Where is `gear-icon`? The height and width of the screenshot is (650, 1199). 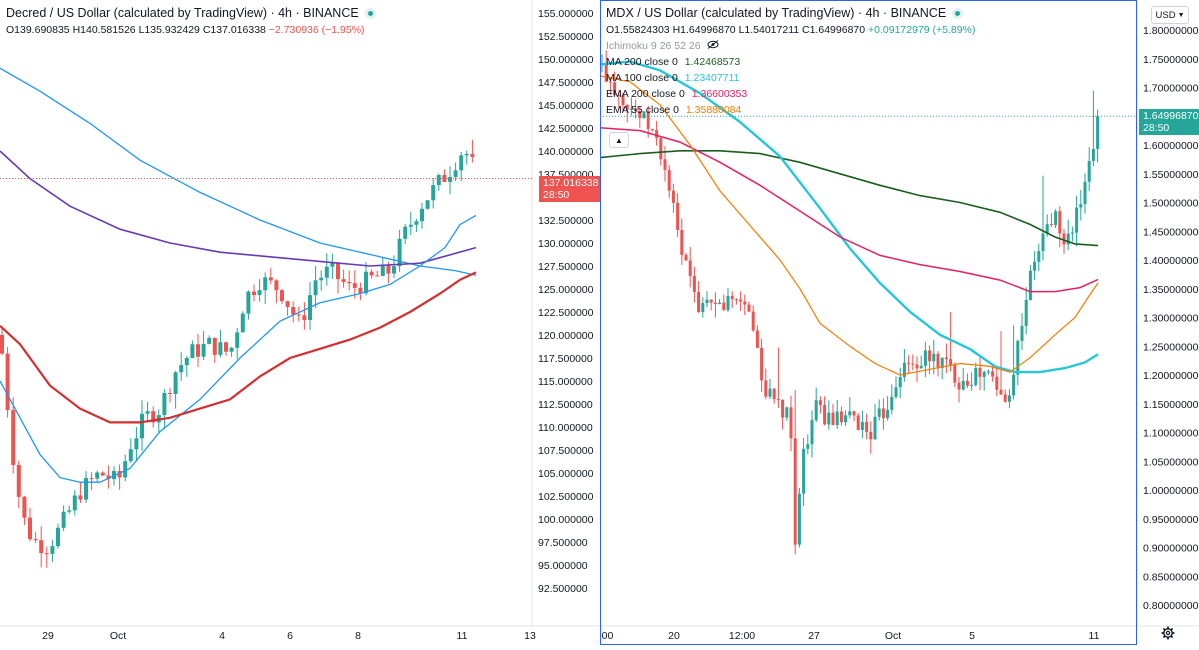 gear-icon is located at coordinates (1168, 633).